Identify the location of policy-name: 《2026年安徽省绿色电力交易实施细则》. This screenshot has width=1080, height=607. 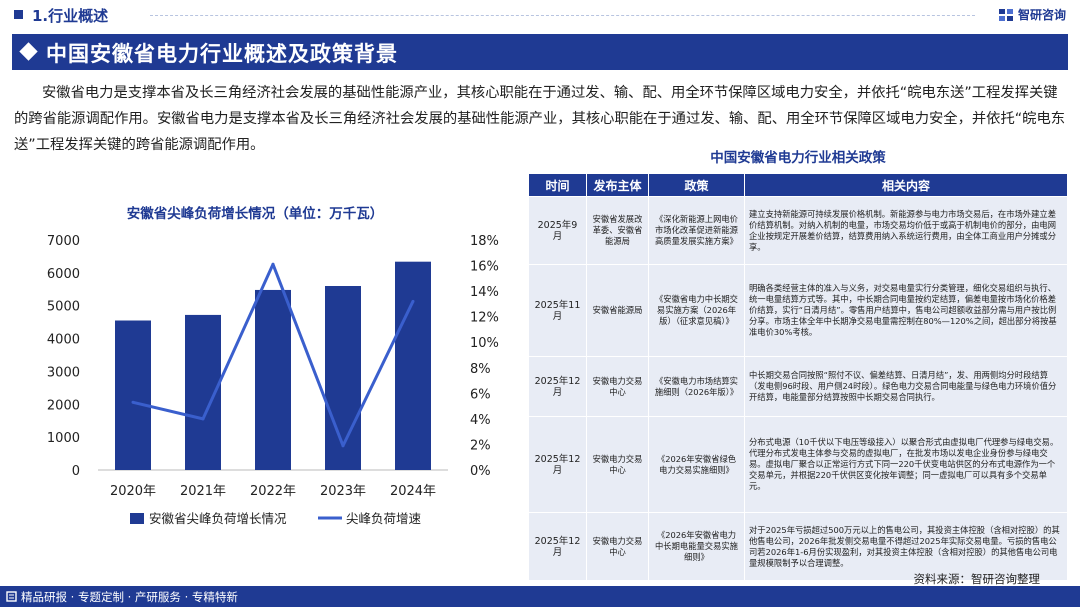
(696, 464).